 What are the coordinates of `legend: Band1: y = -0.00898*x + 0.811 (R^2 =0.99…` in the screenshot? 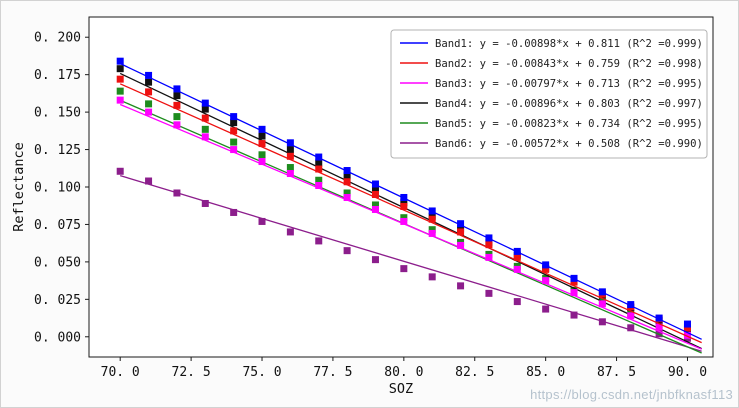 It's located at (549, 94).